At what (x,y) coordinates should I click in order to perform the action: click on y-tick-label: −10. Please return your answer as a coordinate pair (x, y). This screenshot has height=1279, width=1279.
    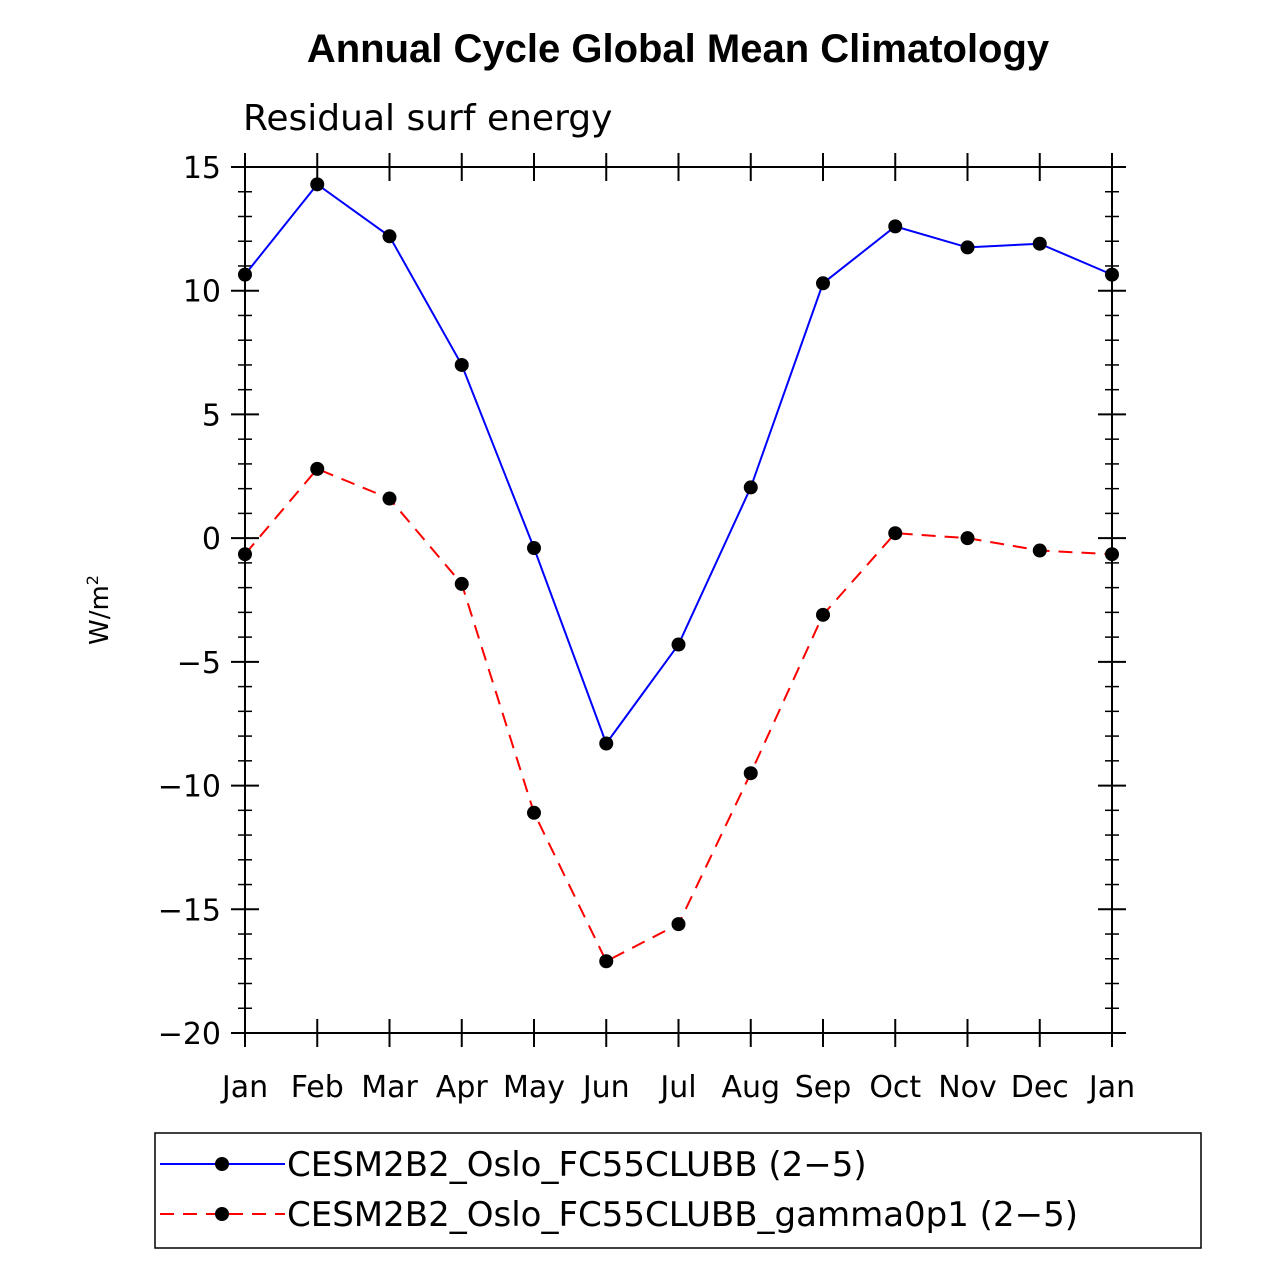
    Looking at the image, I should click on (189, 787).